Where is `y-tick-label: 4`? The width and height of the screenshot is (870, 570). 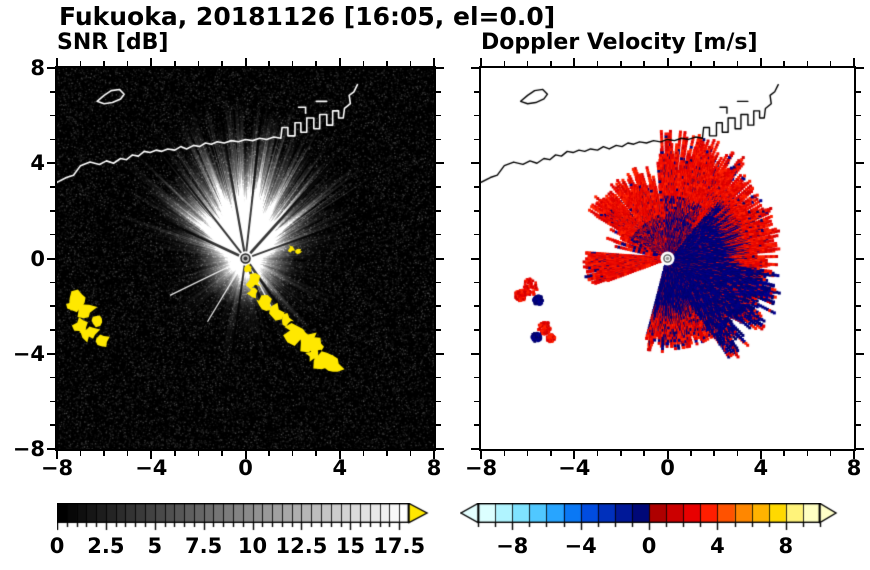
y-tick-label: 4 is located at coordinates (37, 163).